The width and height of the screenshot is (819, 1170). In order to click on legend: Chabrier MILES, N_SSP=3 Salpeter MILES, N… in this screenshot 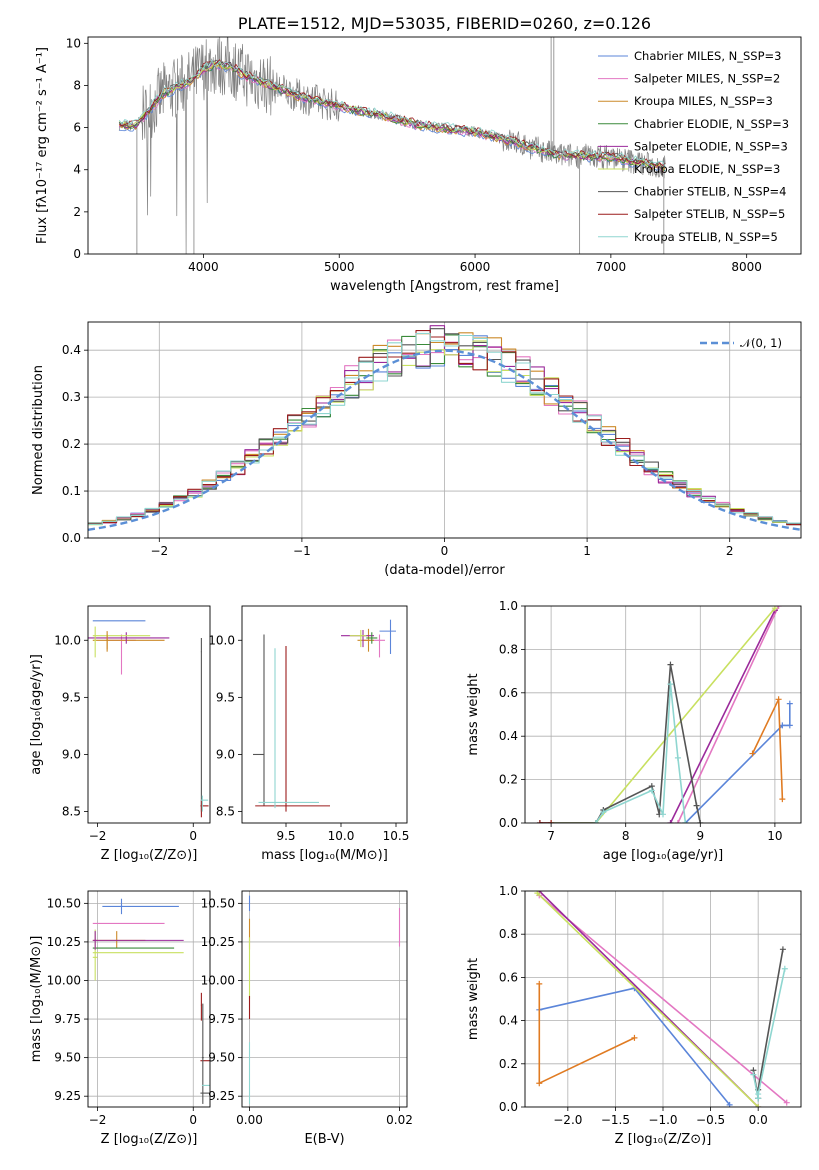, I will do `click(693, 146)`.